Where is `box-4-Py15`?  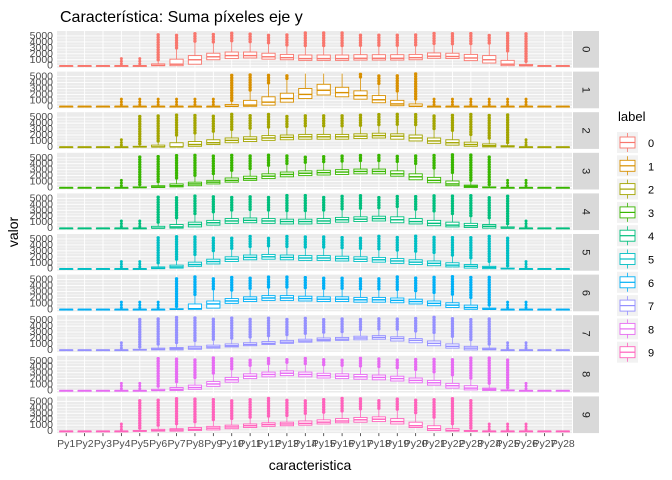 box-4-Py15 is located at coordinates (323, 209).